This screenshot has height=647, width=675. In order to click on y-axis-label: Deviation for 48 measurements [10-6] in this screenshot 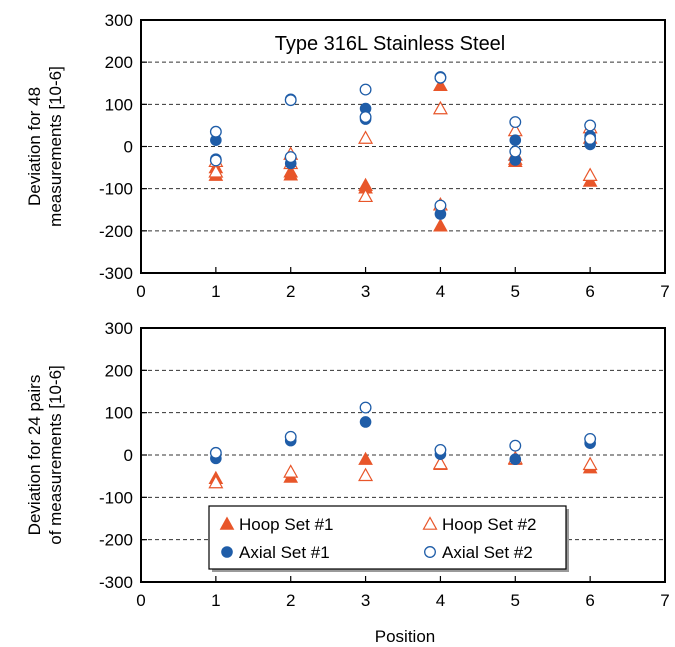, I will do `click(45, 146)`.